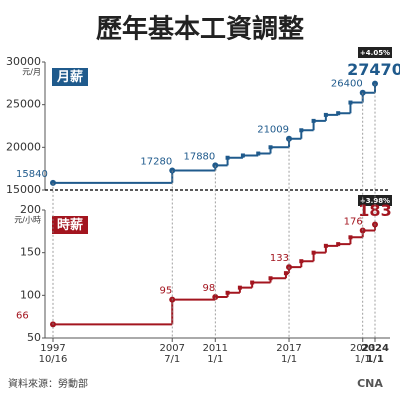  What do you see at coordinates (34, 337) in the screenshot?
I see `y-tick-label: 50` at bounding box center [34, 337].